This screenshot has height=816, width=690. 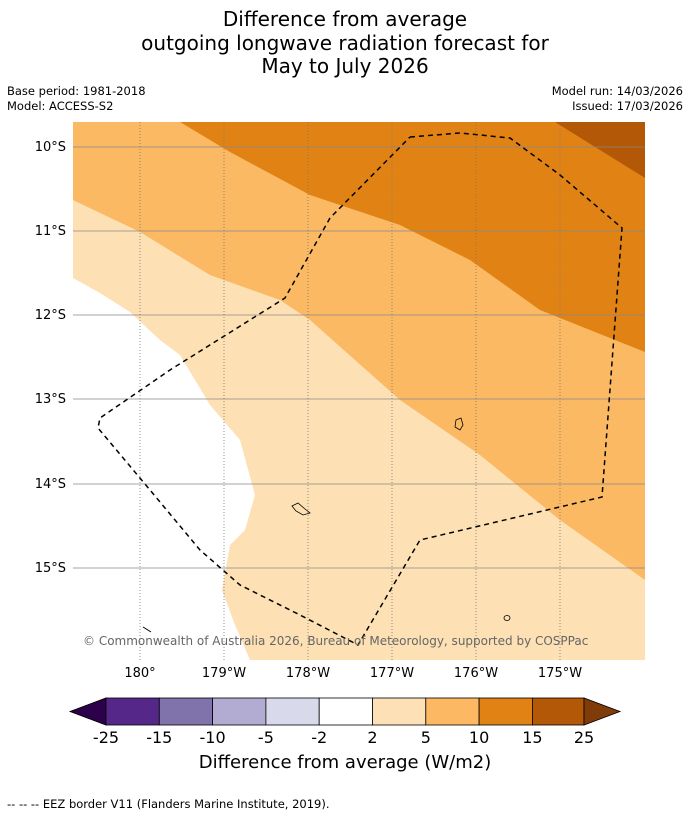 I want to click on colorbar-tick: 5, so click(x=426, y=737).